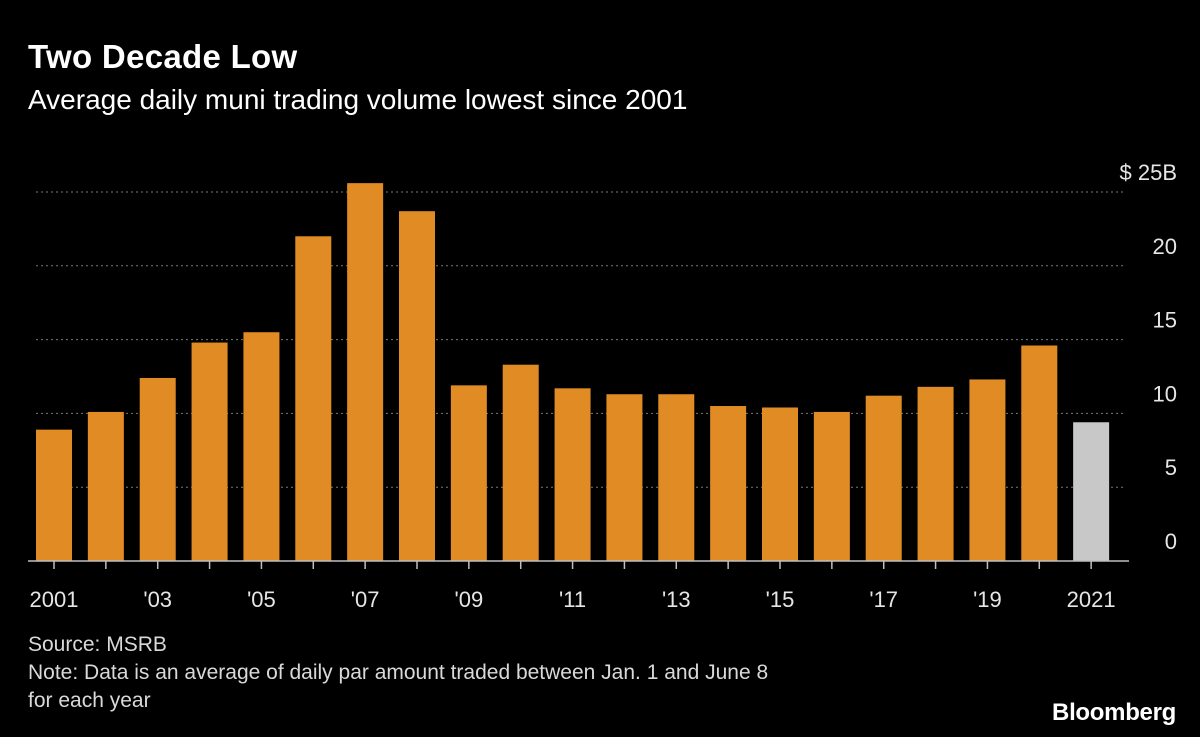 This screenshot has height=737, width=1200. I want to click on chart-title: Two Decade Low, so click(163, 56).